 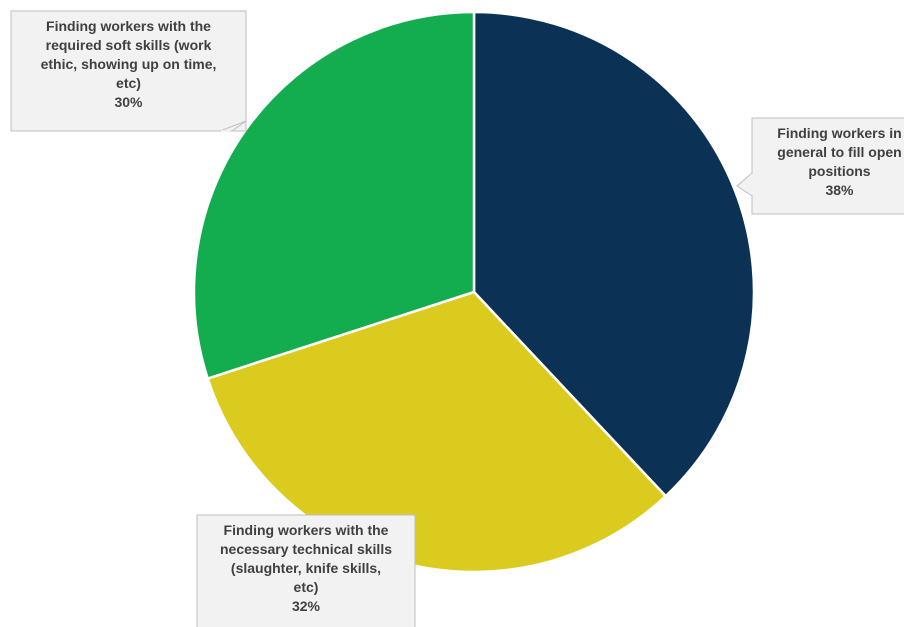 I want to click on slice-category-label: positions, so click(x=839, y=171).